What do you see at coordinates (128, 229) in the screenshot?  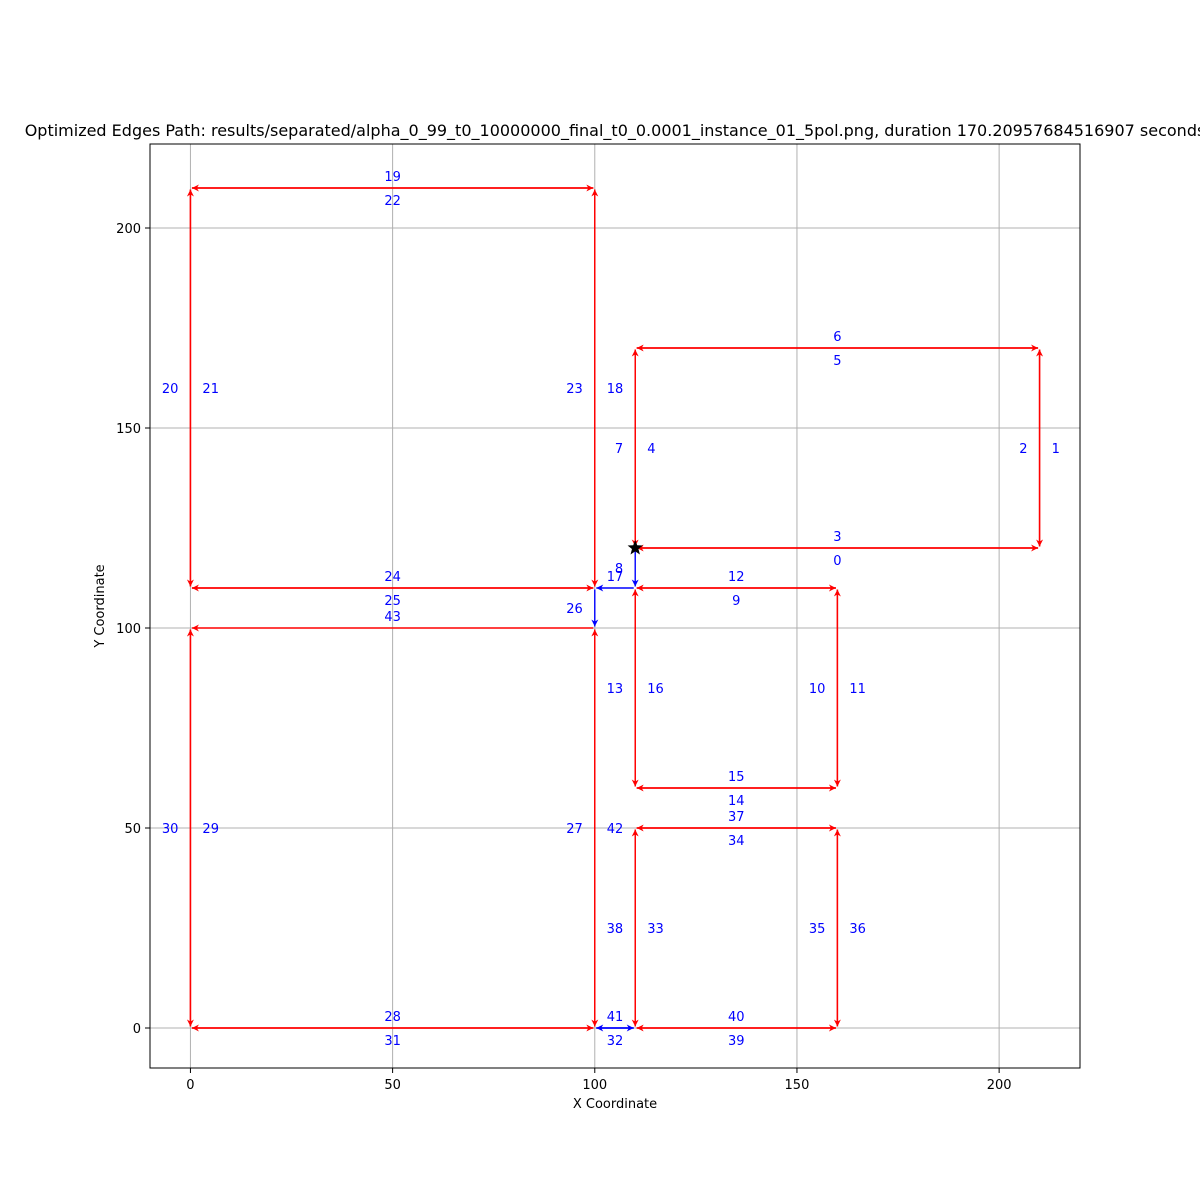 I see `y-tick-label: 200` at bounding box center [128, 229].